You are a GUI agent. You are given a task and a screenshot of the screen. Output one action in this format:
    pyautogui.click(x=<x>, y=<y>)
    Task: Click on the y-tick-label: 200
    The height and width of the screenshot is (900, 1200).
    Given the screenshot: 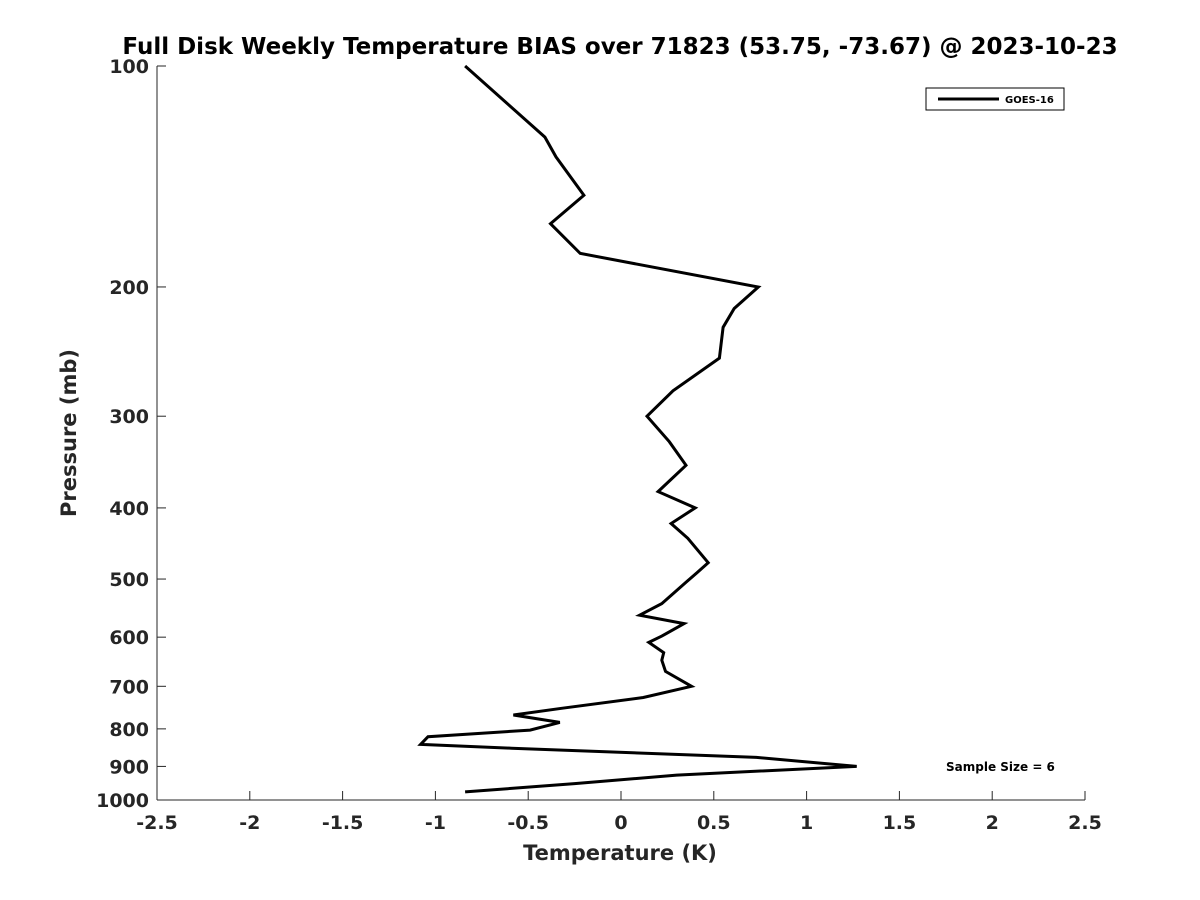 What is the action you would take?
    pyautogui.click(x=129, y=288)
    